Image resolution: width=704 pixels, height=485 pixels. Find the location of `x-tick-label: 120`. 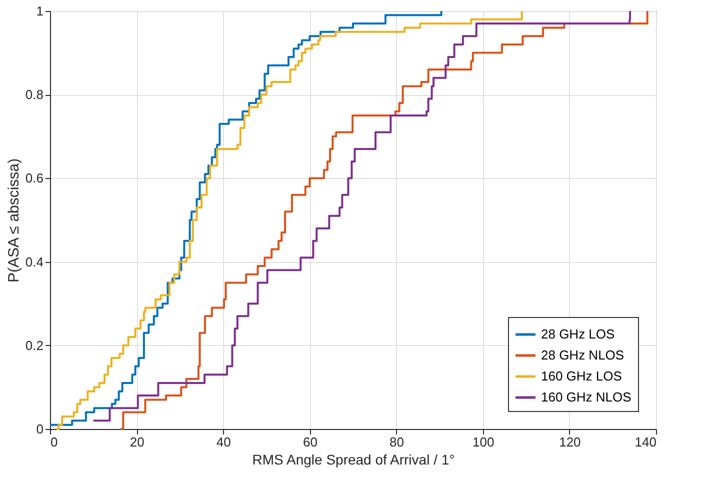

x-tick-label: 120 is located at coordinates (570, 442).